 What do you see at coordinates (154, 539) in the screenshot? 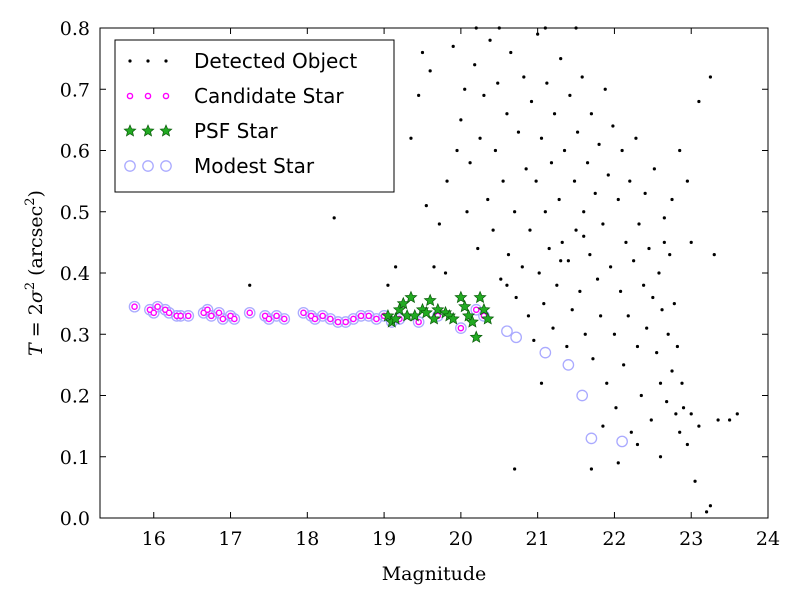
I see `x-tick-label: 16` at bounding box center [154, 539].